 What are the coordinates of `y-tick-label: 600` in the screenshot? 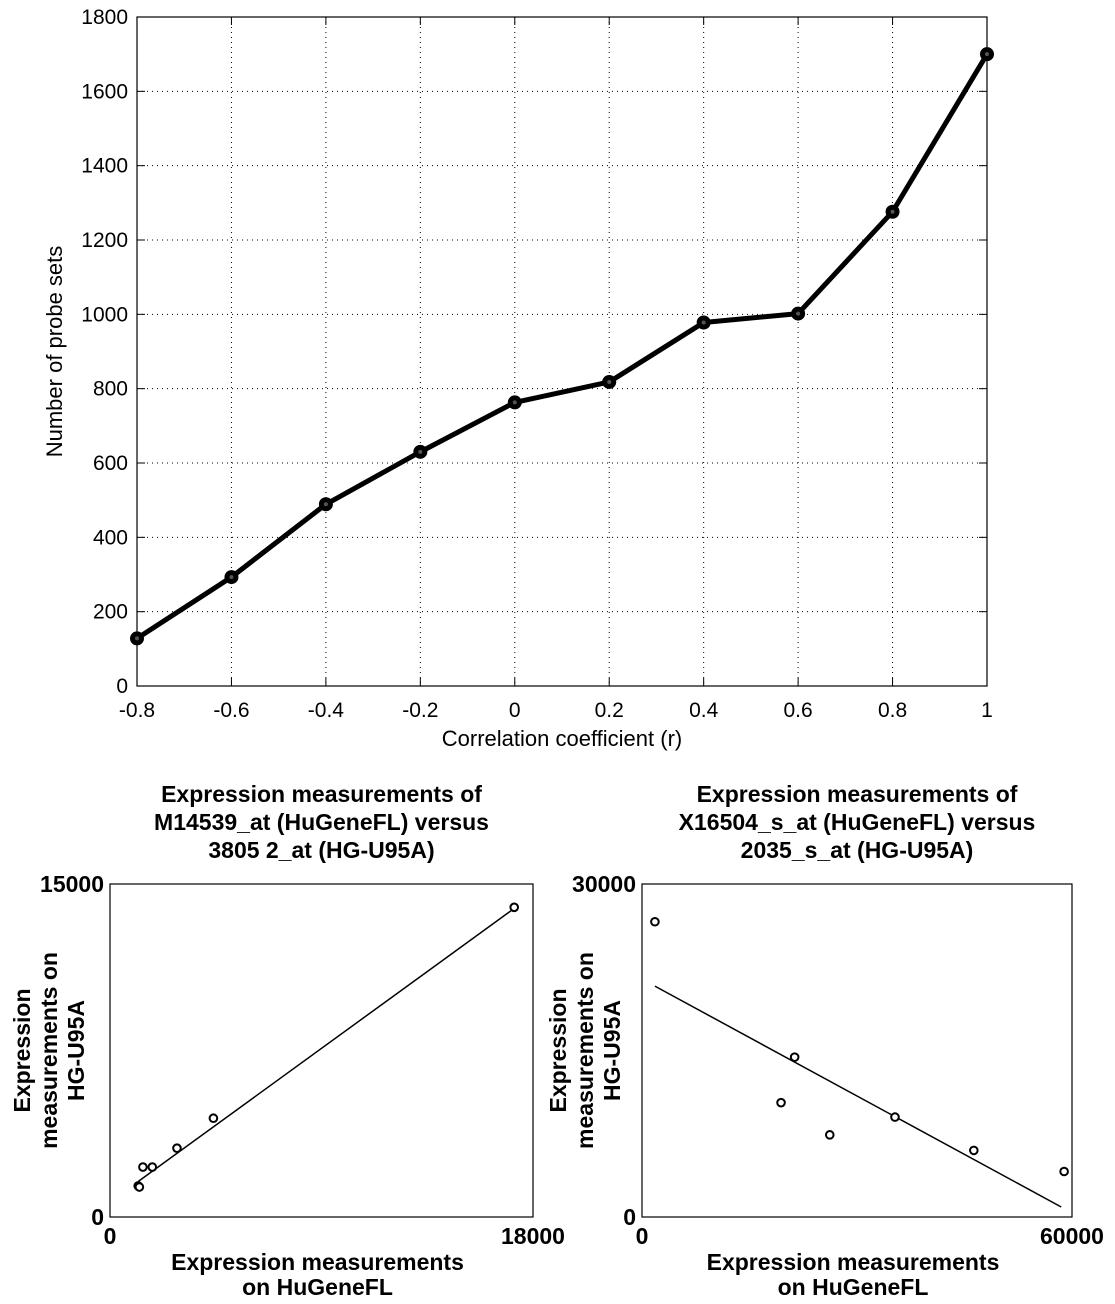 It's located at (110, 463).